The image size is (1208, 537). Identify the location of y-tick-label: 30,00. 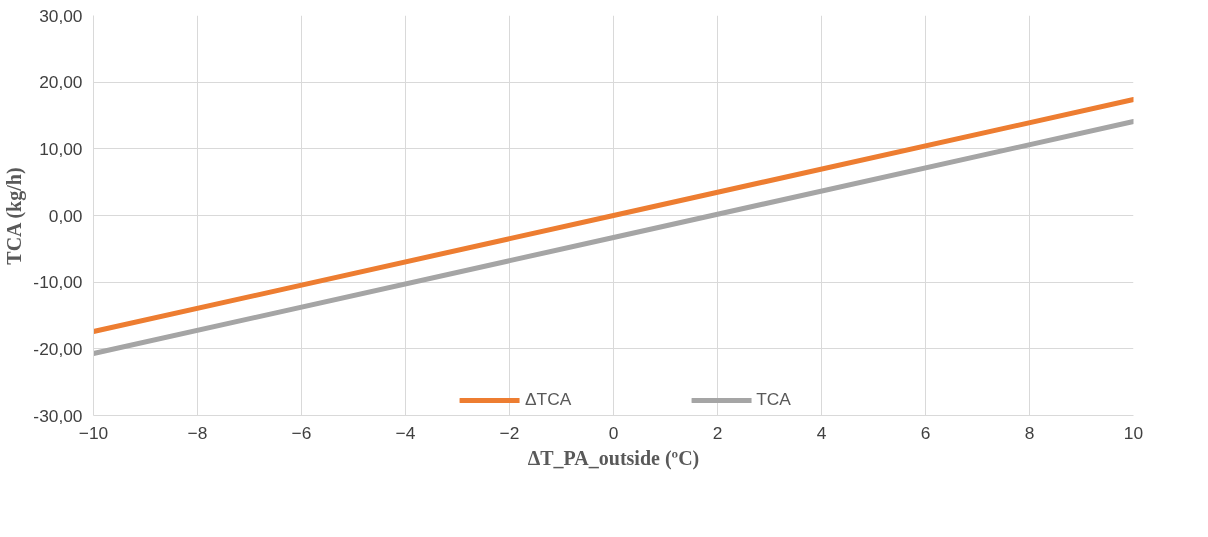
(61, 15).